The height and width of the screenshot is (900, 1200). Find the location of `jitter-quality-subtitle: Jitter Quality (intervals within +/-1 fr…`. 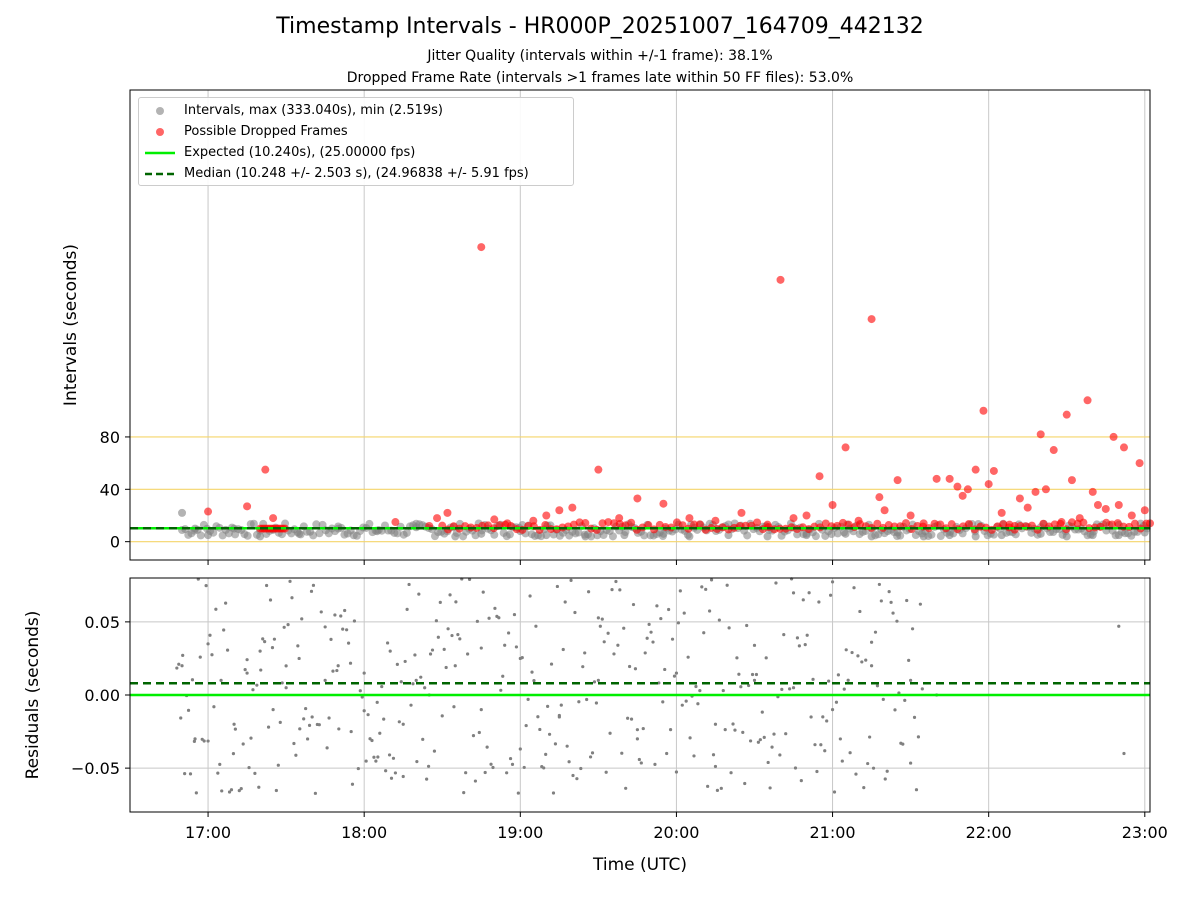

jitter-quality-subtitle: Jitter Quality (intervals within +/-1 fr… is located at coordinates (600, 56).